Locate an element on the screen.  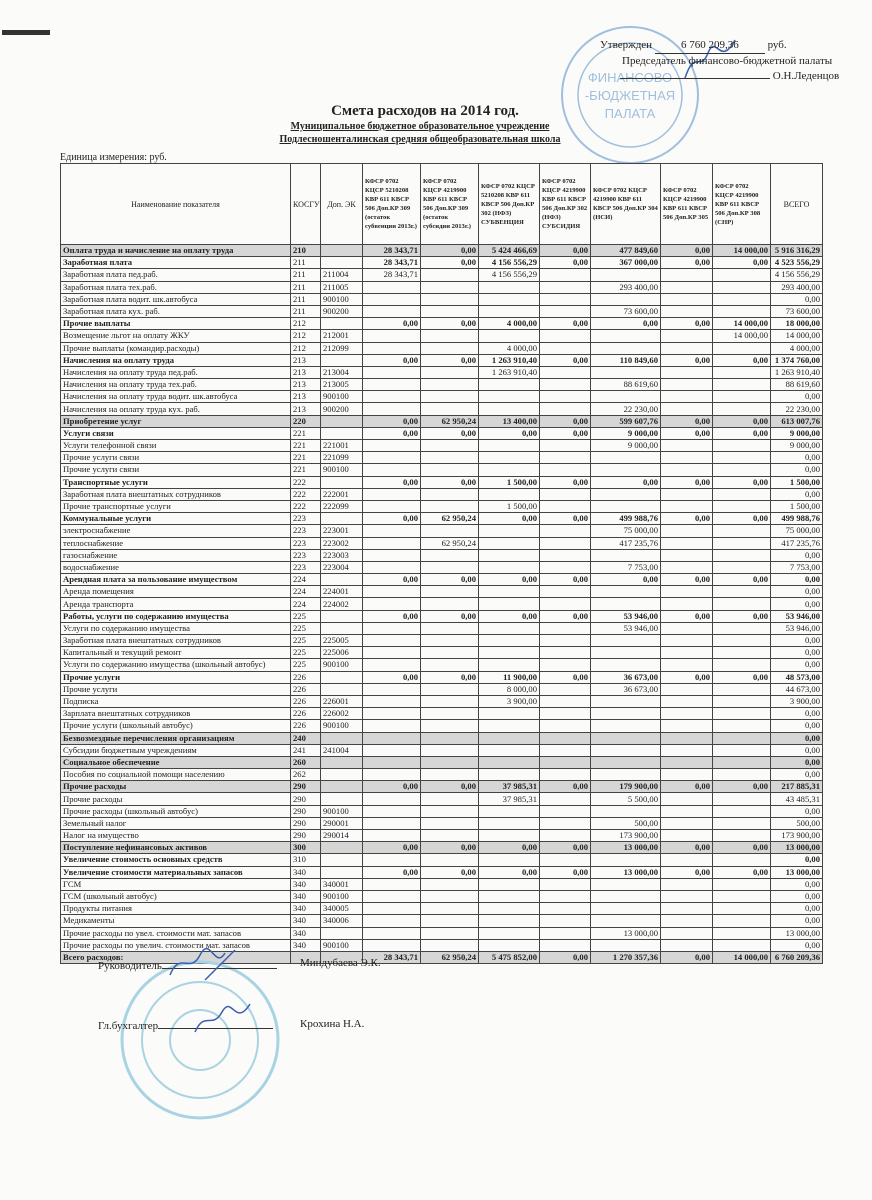
total-cell: 48 573,00 is located at coordinates (796, 677).